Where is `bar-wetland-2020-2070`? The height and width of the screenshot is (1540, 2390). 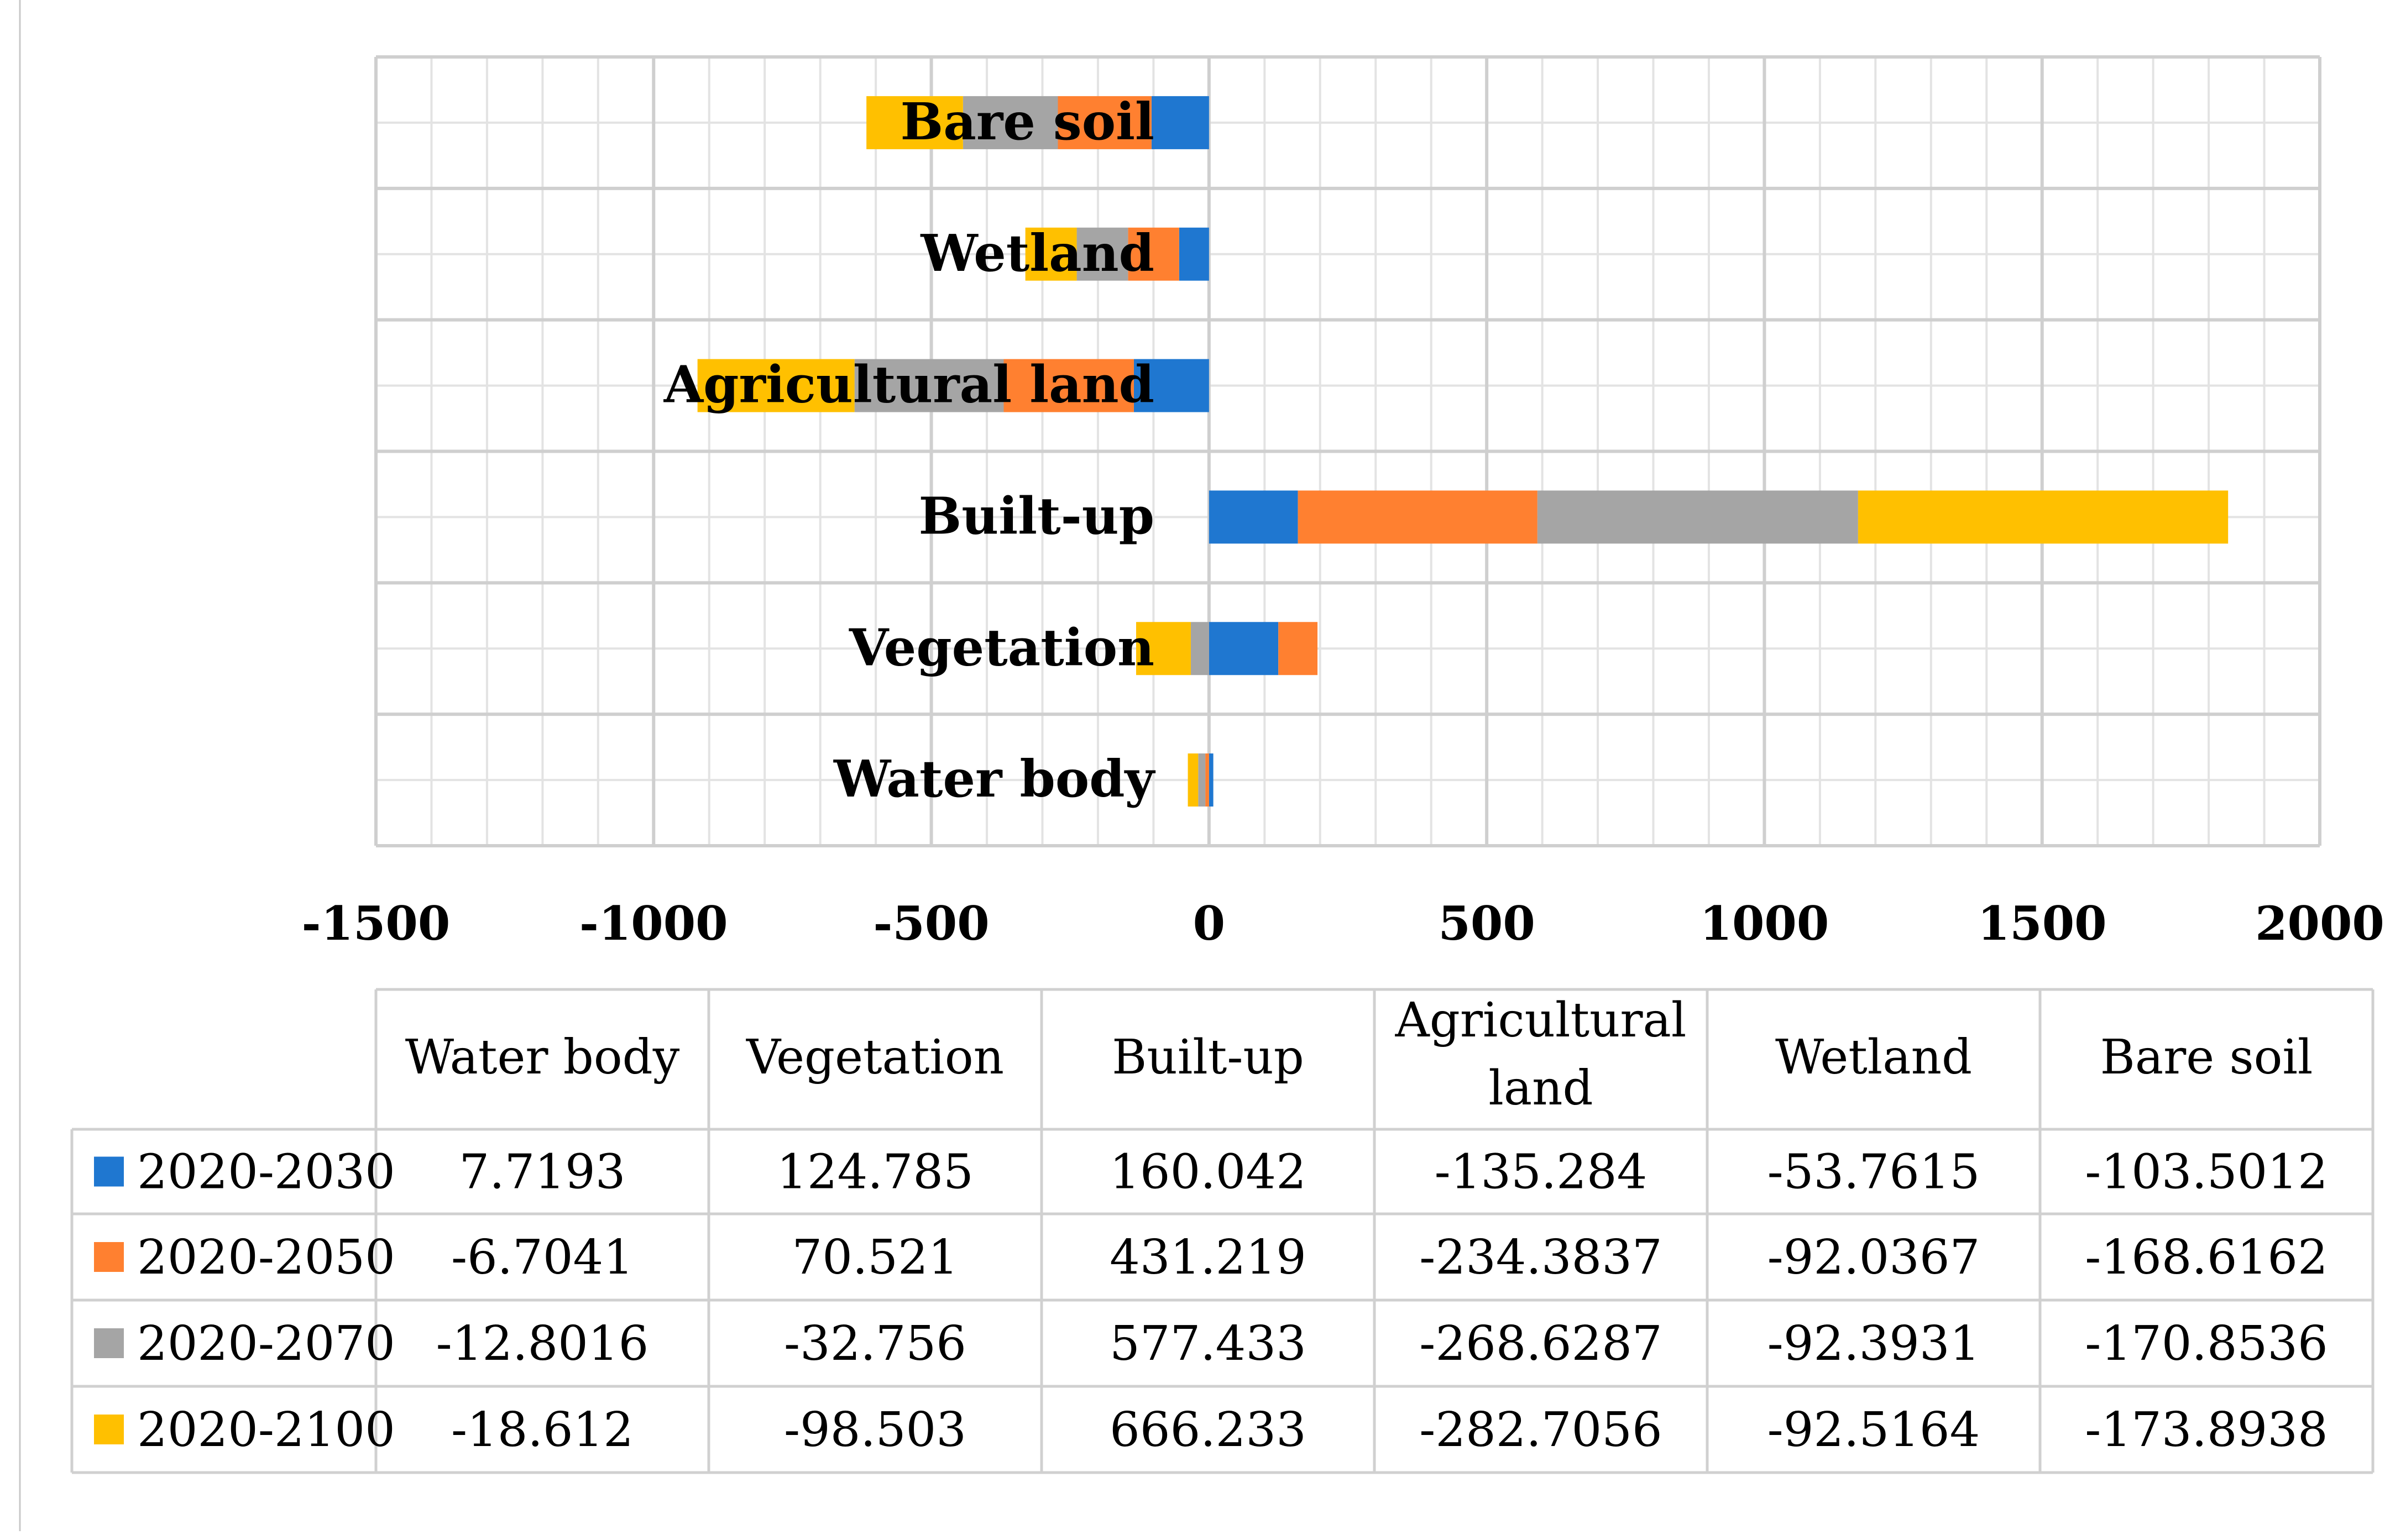
bar-wetland-2020-2070 is located at coordinates (1102, 254).